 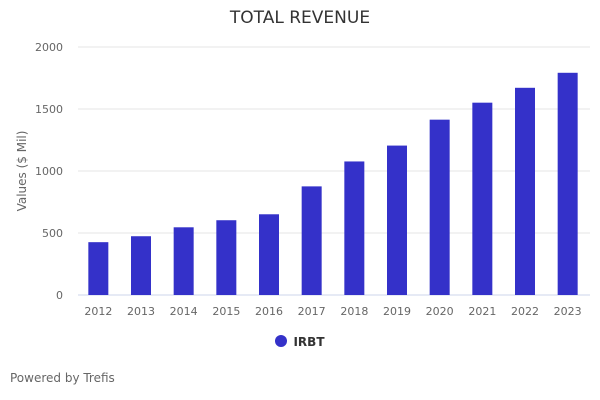 I want to click on x-tick-label: 2019, so click(x=397, y=311).